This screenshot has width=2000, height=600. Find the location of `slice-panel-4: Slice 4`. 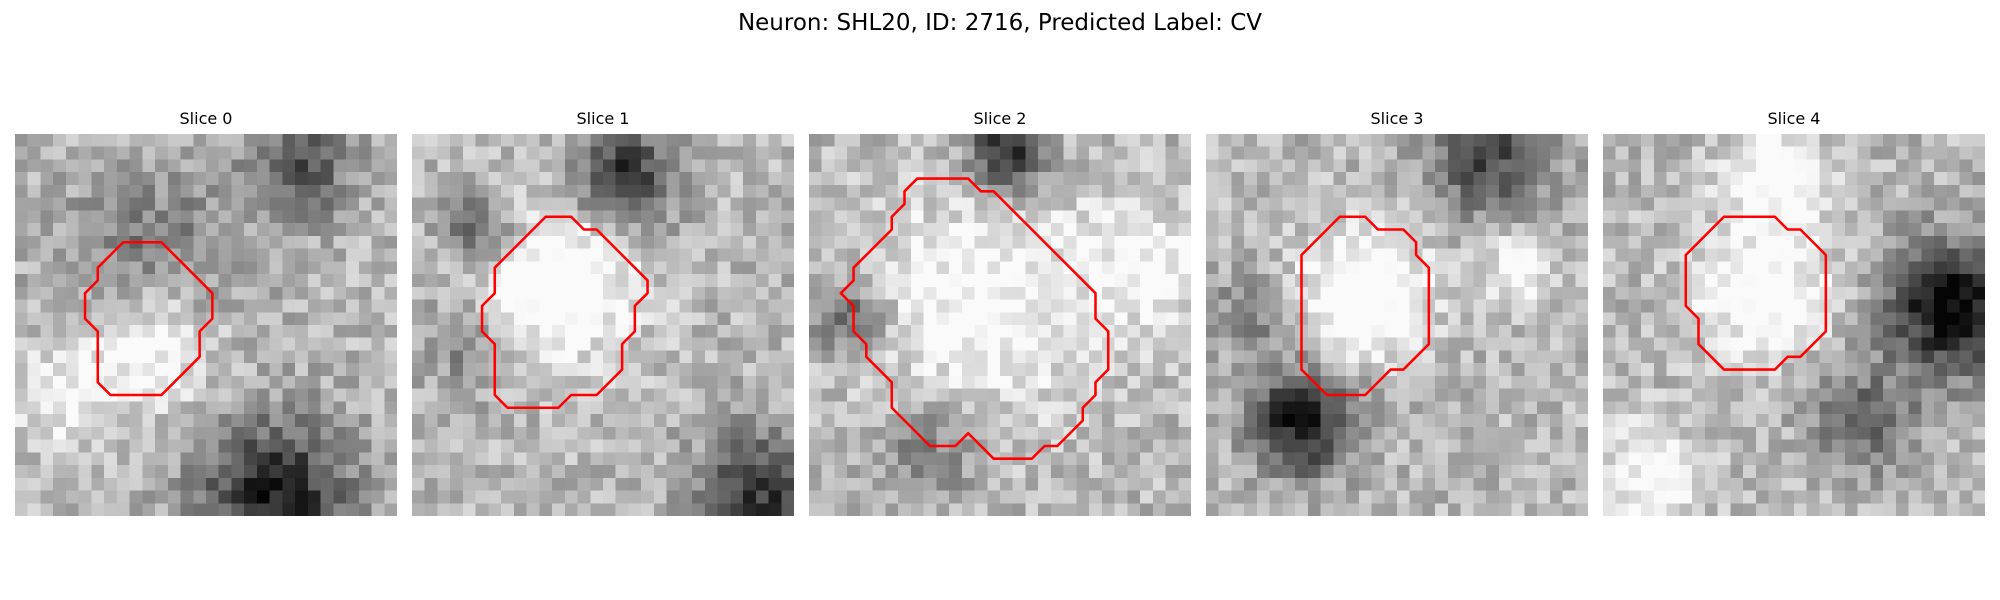

slice-panel-4: Slice 4 is located at coordinates (1794, 312).